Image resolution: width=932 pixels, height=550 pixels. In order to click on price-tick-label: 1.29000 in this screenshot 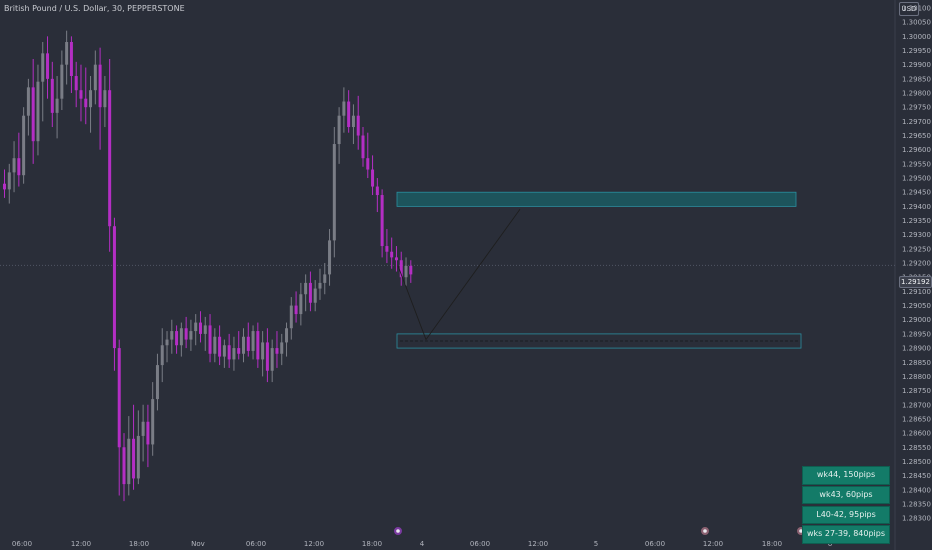, I will do `click(916, 320)`.